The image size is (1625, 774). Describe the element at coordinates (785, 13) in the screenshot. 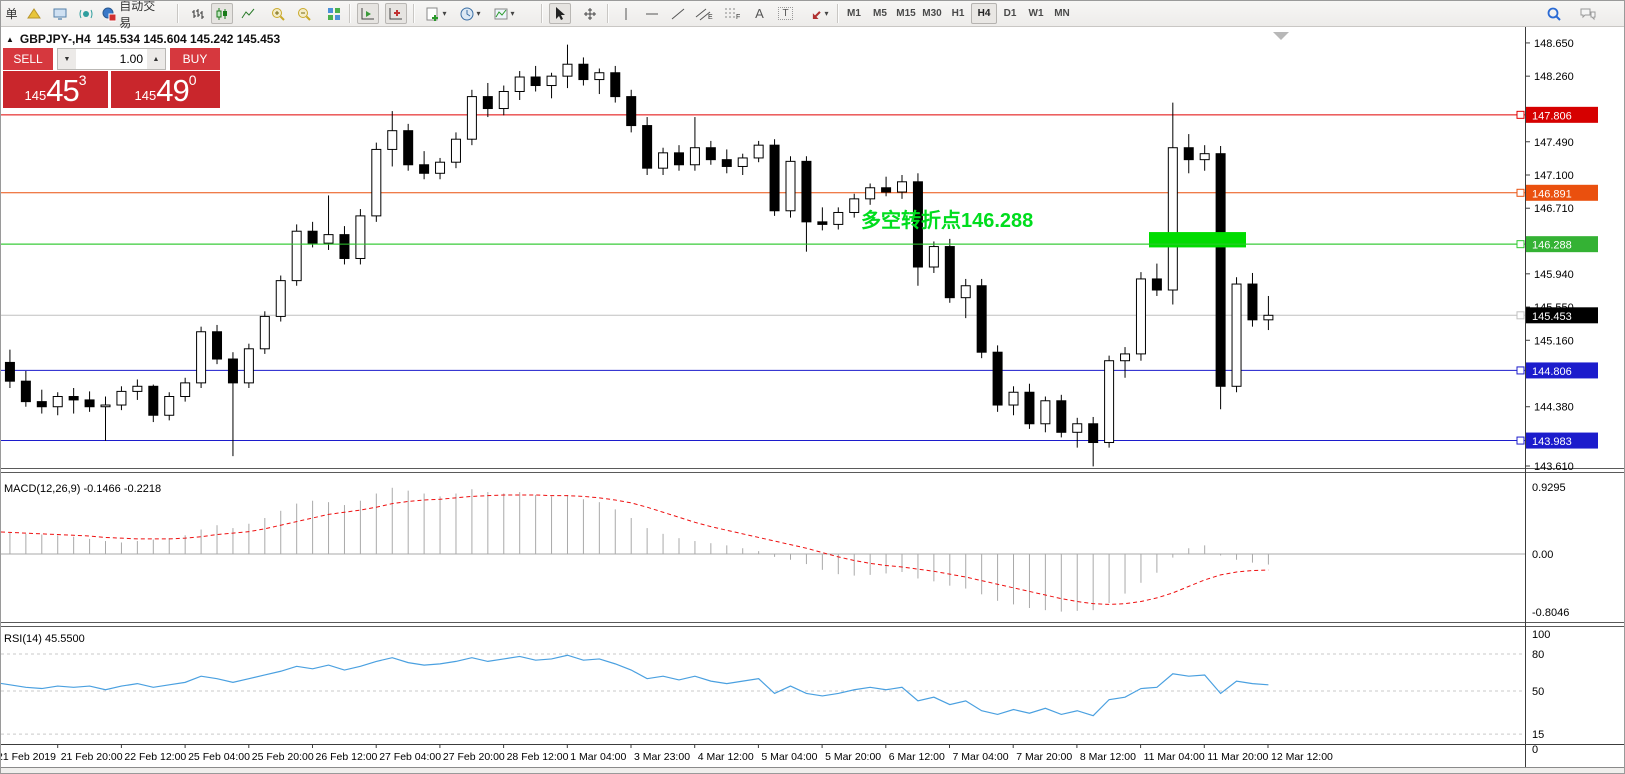

I see `text-label-tool-icon: T` at that location.